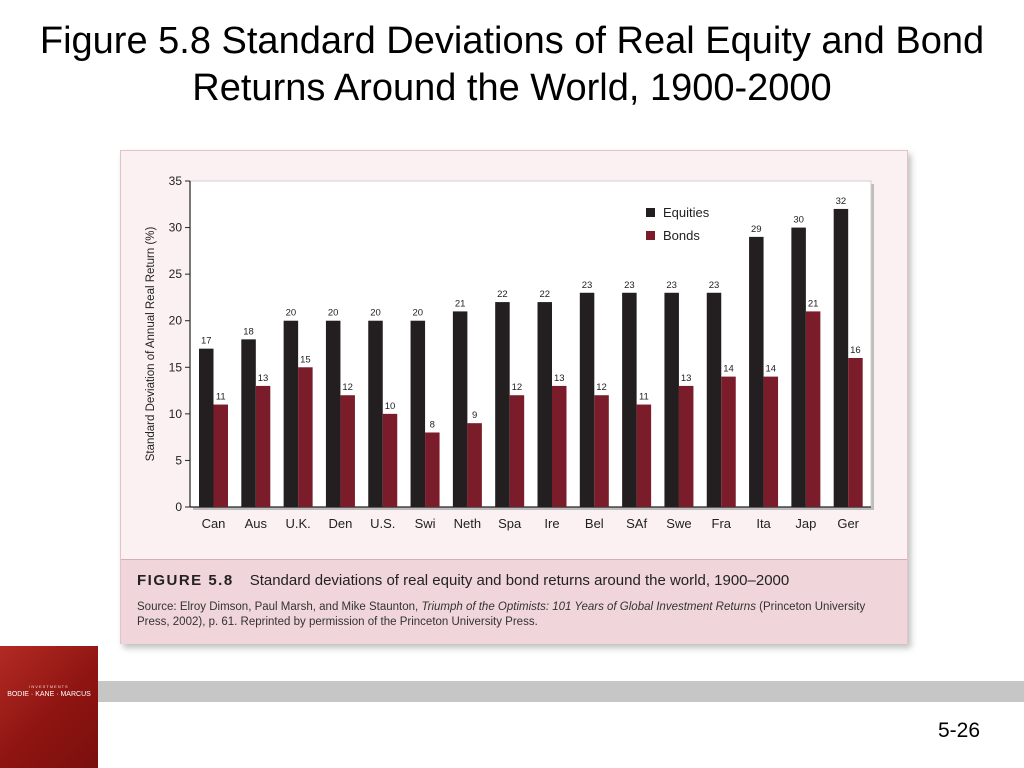 The image size is (1024, 768). I want to click on bonds-value-label: 11, so click(644, 397).